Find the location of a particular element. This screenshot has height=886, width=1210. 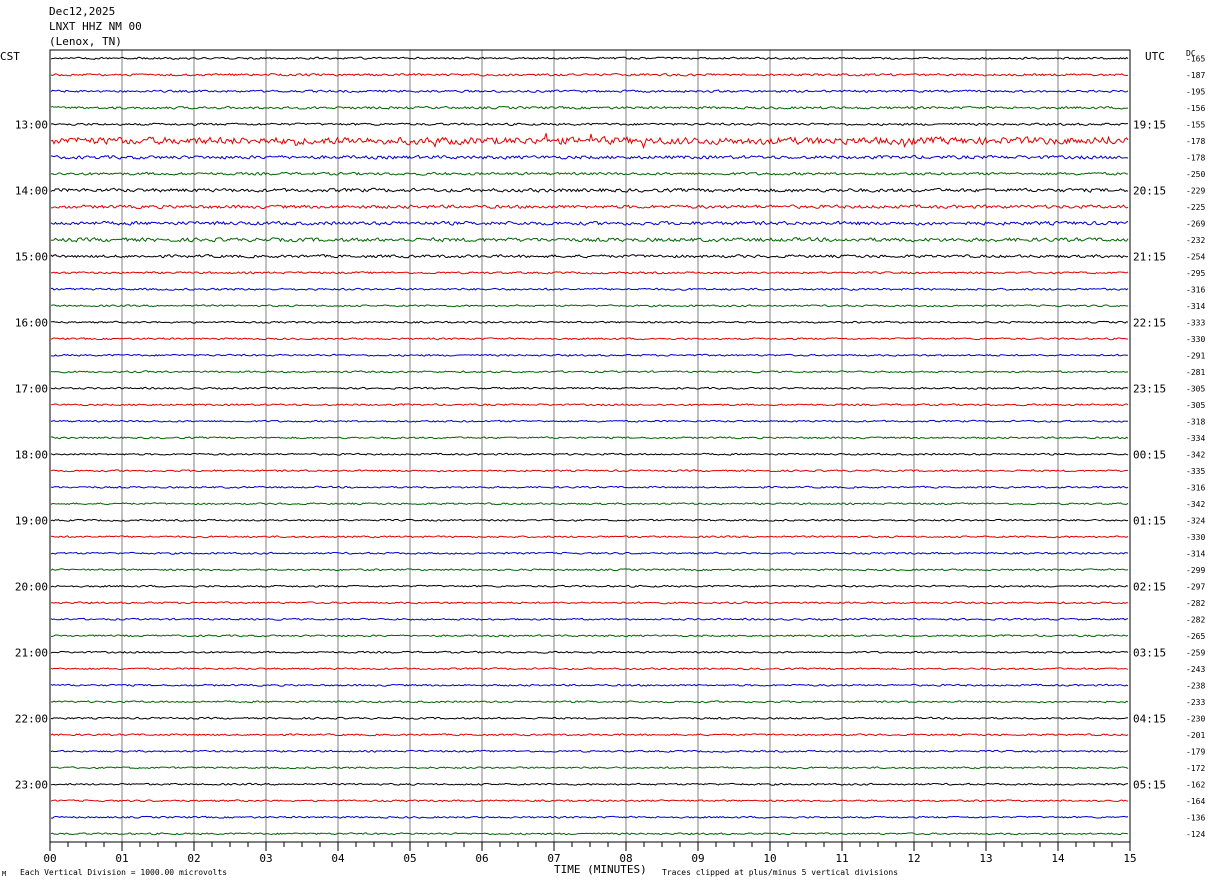

corner-mark: M is located at coordinates (4, 874).